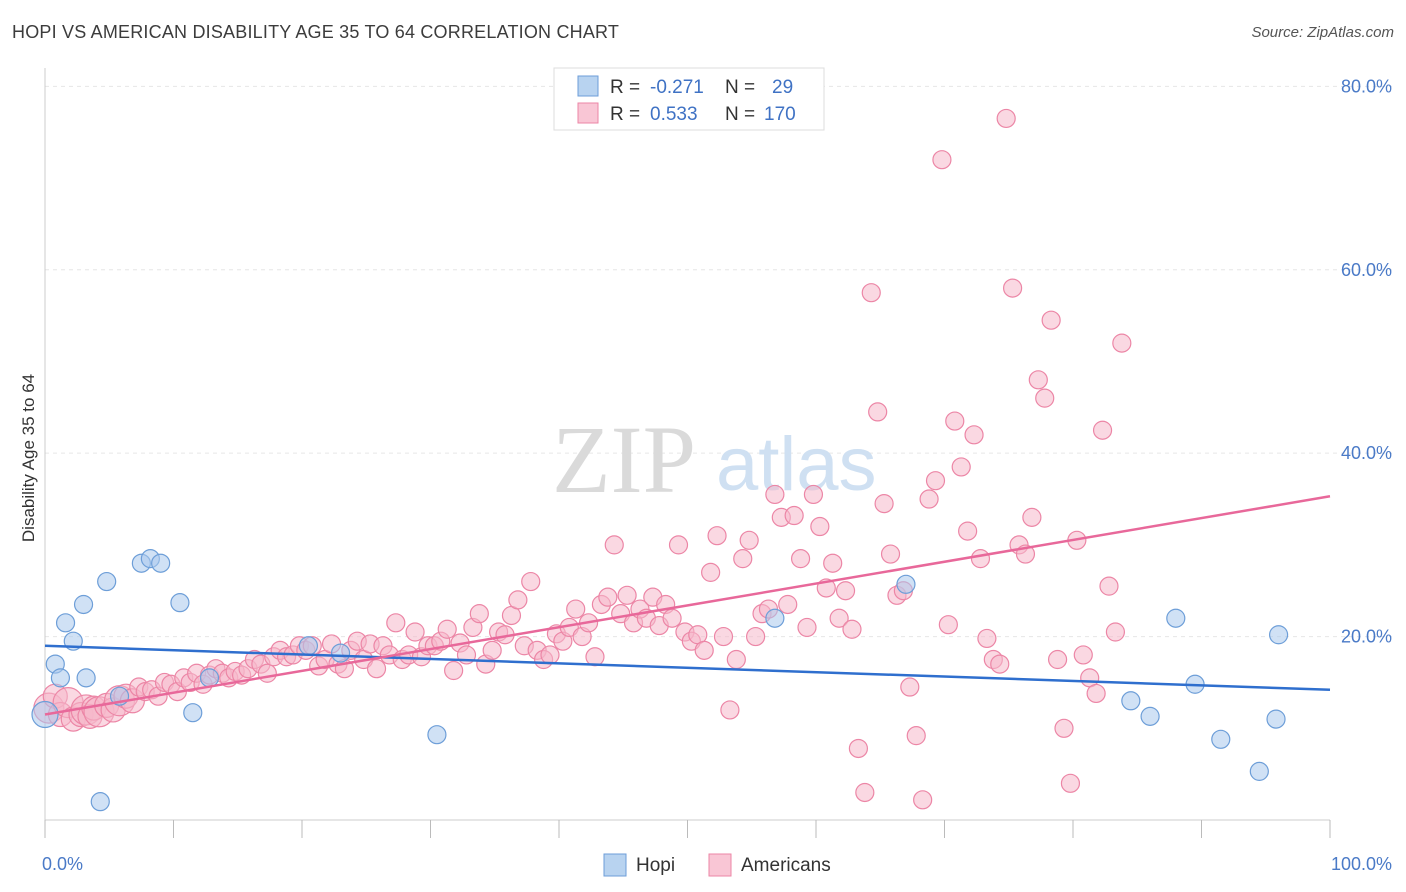 The image size is (1406, 892). I want to click on legend-swatch-hopi, so click(615, 865).